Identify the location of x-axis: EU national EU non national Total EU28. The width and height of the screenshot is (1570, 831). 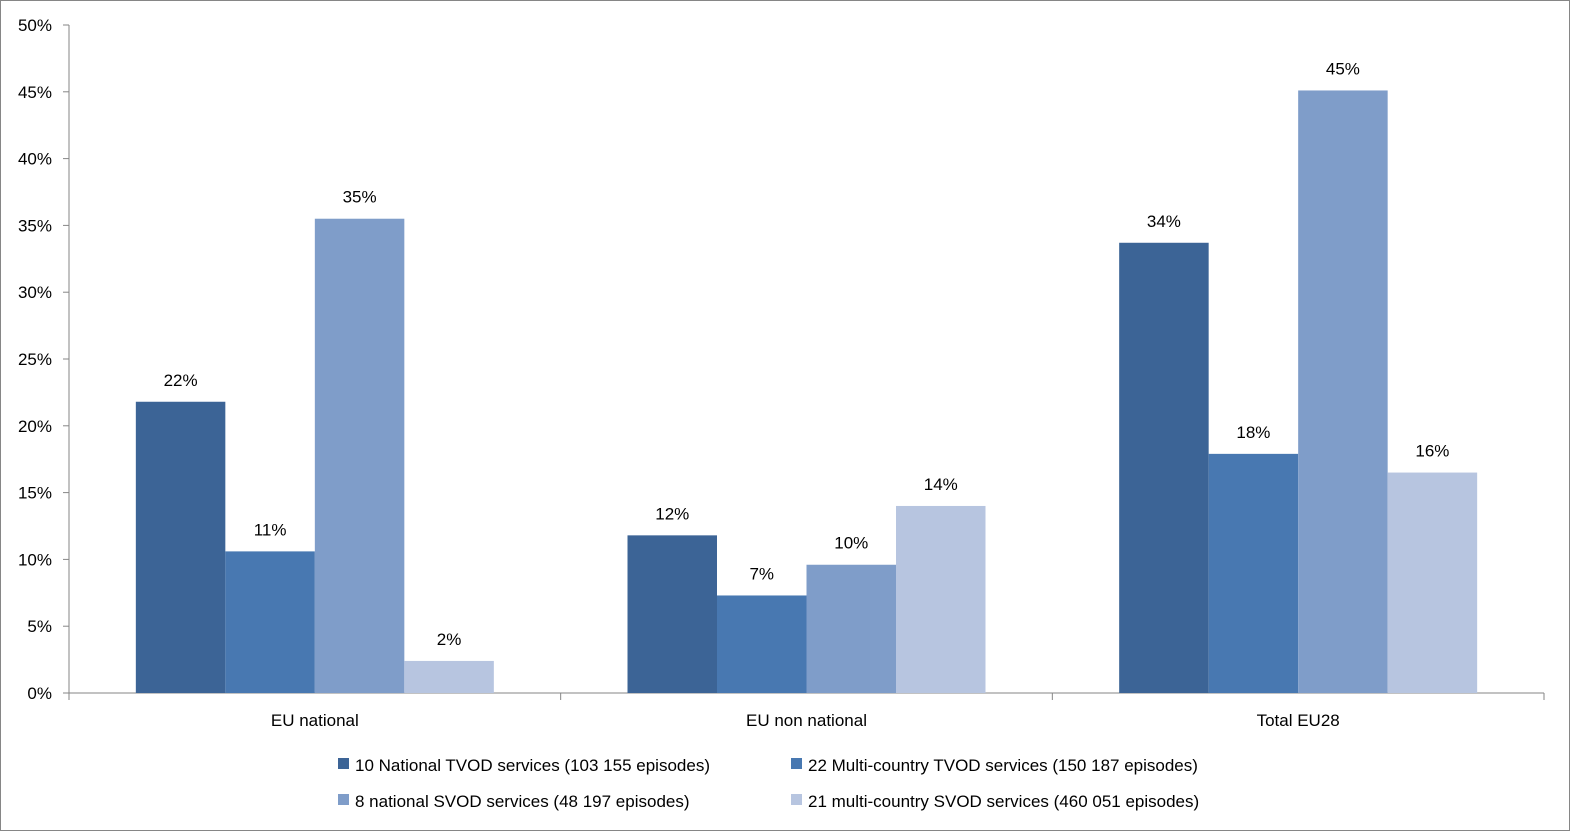
(806, 711).